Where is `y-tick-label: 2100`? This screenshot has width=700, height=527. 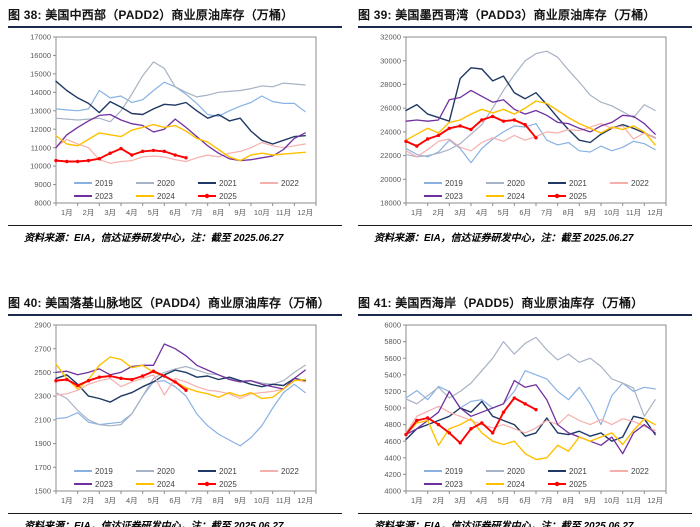 y-tick-label: 2100 is located at coordinates (42, 419).